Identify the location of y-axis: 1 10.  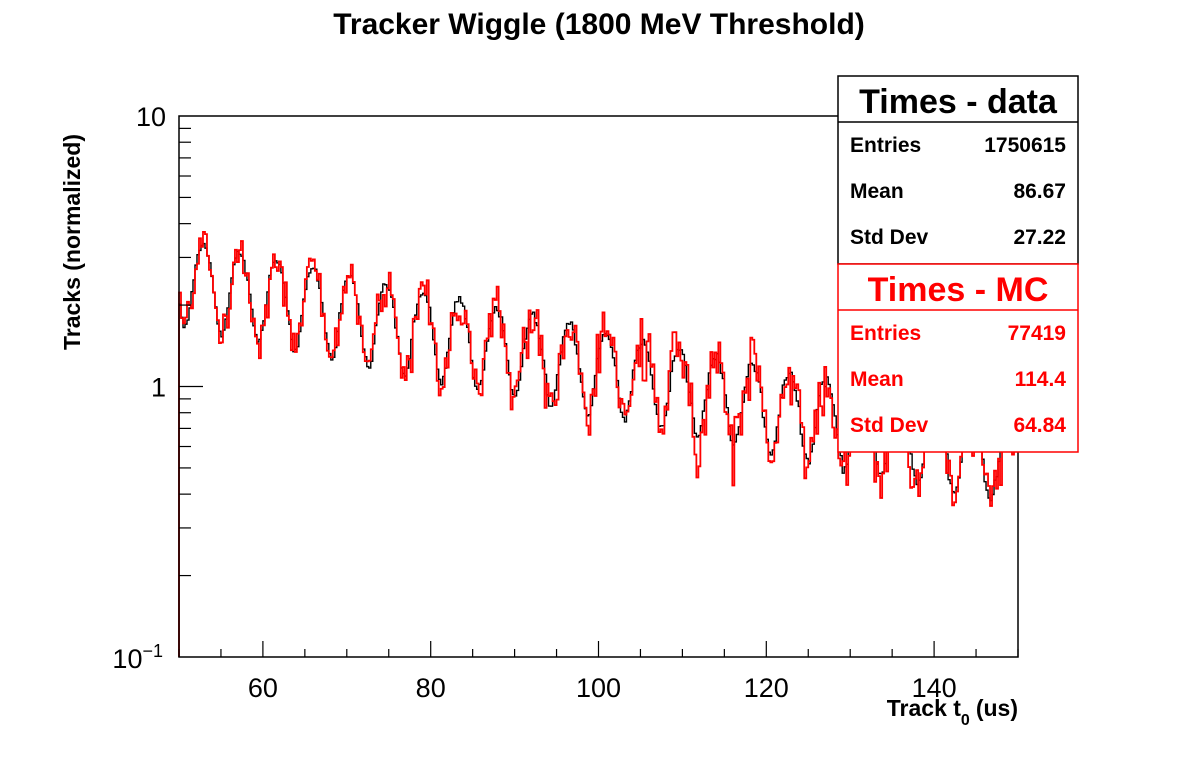
(169, 339).